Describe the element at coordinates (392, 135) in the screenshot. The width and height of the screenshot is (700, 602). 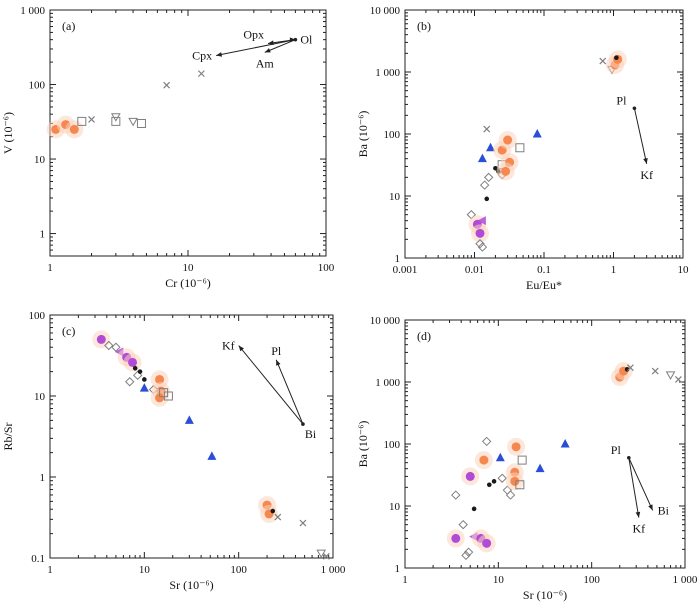
I see `p1-y-tick-label: 100` at that location.